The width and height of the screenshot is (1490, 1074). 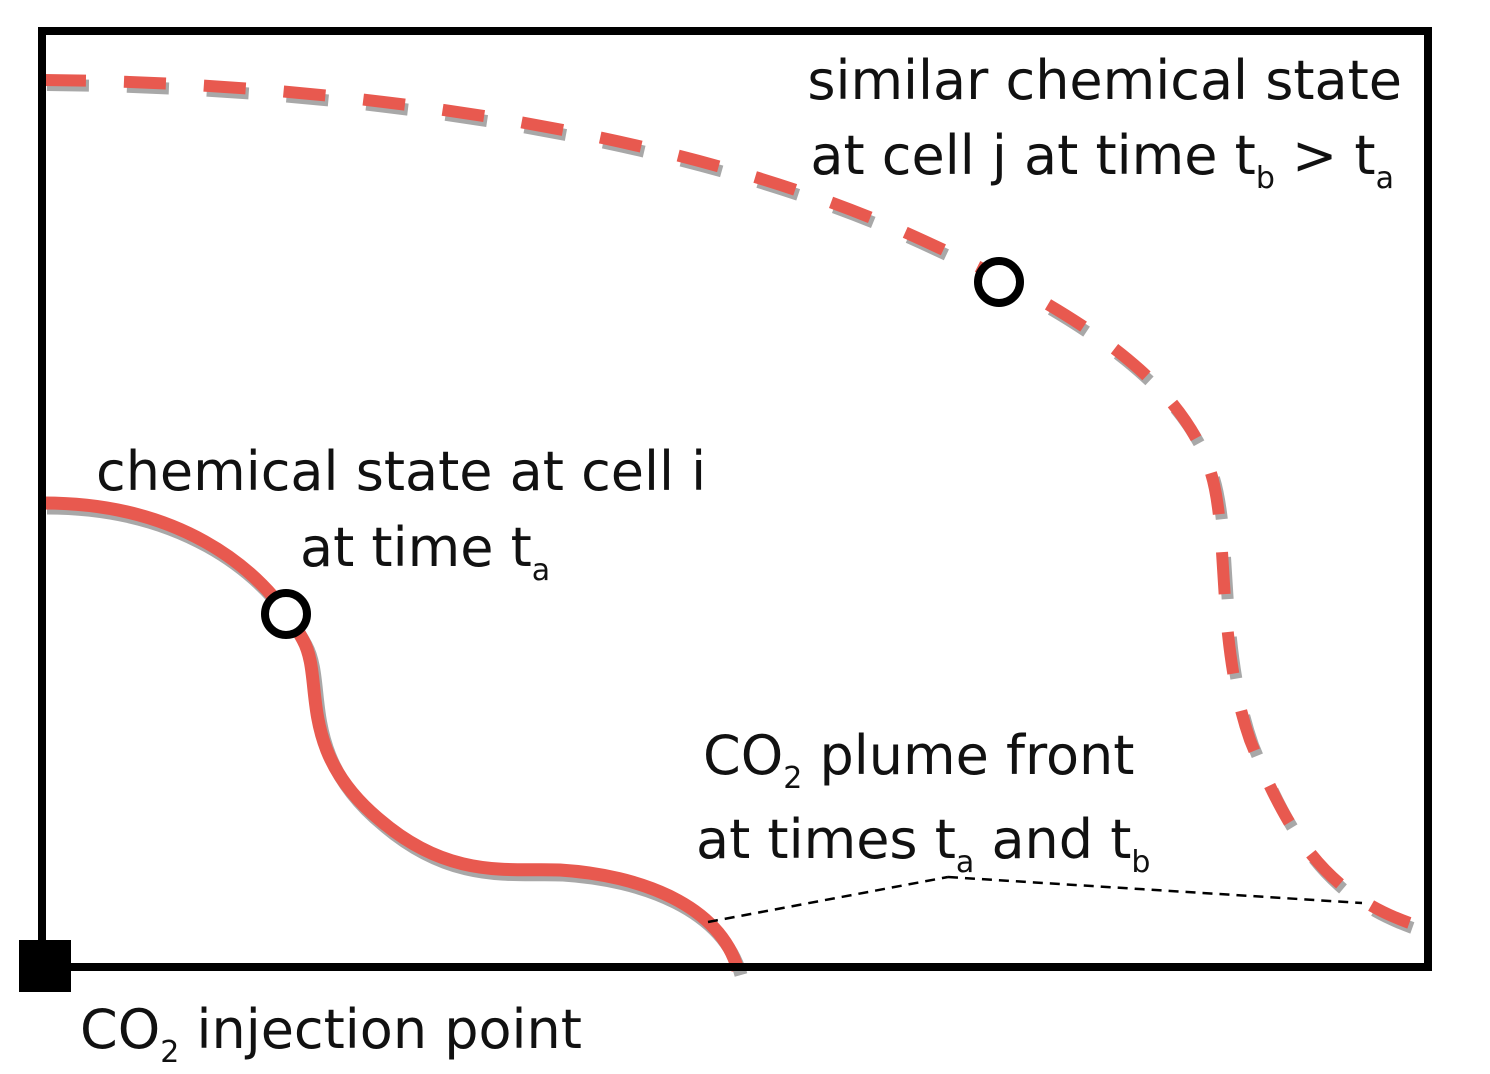 I want to click on similar-state-label-line2: at cell j at time tb > ta, so click(x=1102, y=160).